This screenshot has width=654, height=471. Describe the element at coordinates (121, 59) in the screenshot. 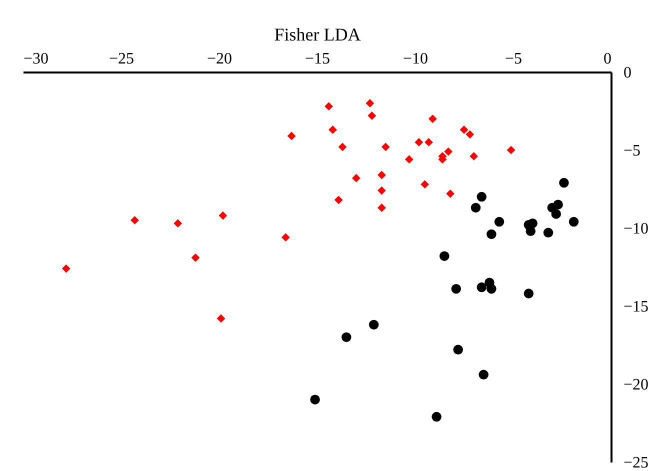

I see `x-tick-label: −25` at that location.